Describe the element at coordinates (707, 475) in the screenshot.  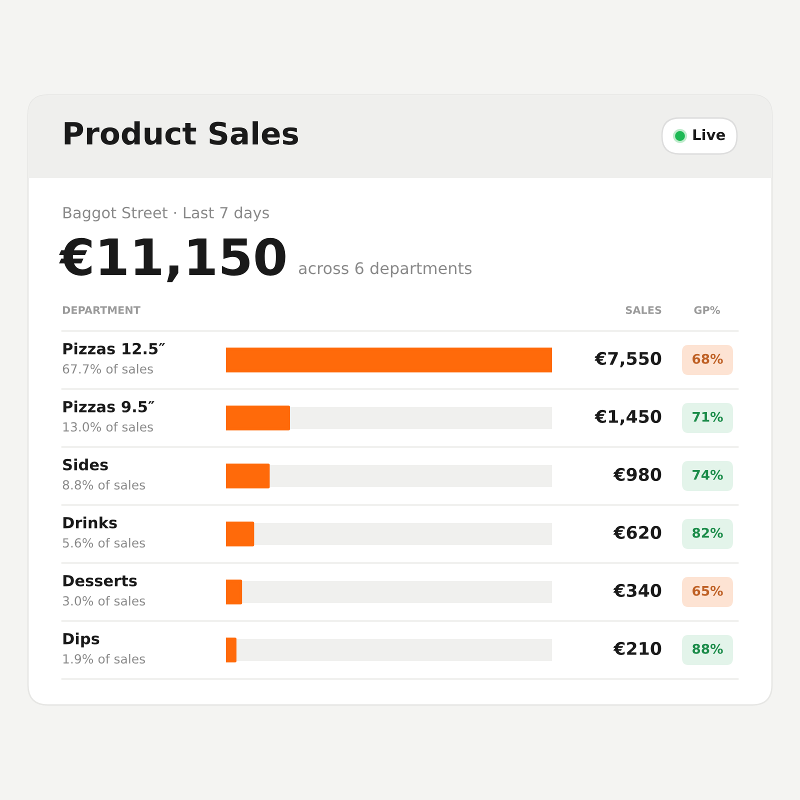
I see `data-label: 74%` at that location.